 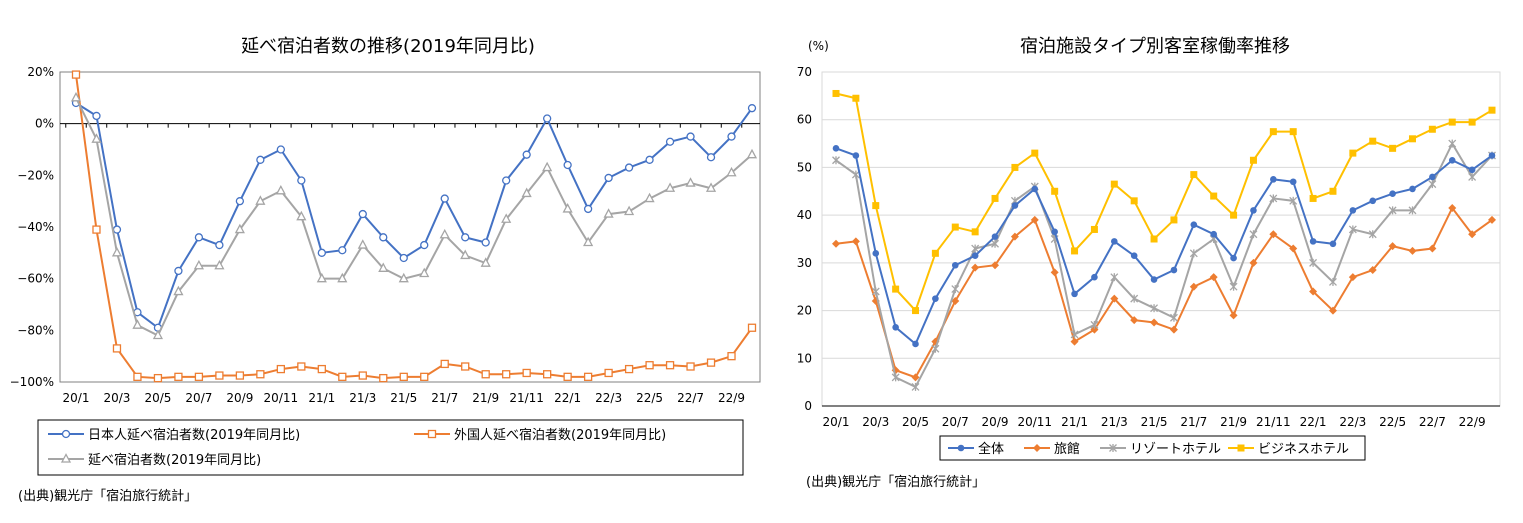 I want to click on x-tick-label: 21/3, so click(x=1114, y=422).